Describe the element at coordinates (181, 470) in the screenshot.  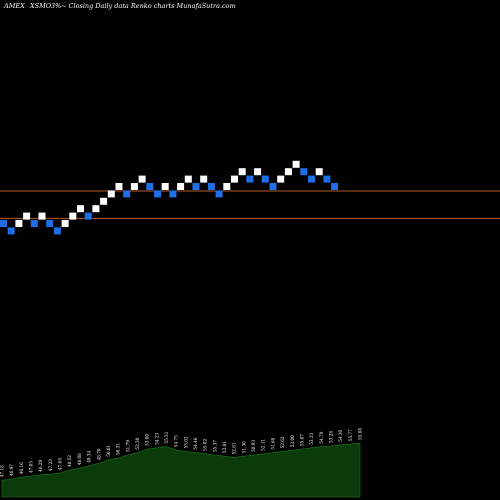
I see `volume-area` at that location.